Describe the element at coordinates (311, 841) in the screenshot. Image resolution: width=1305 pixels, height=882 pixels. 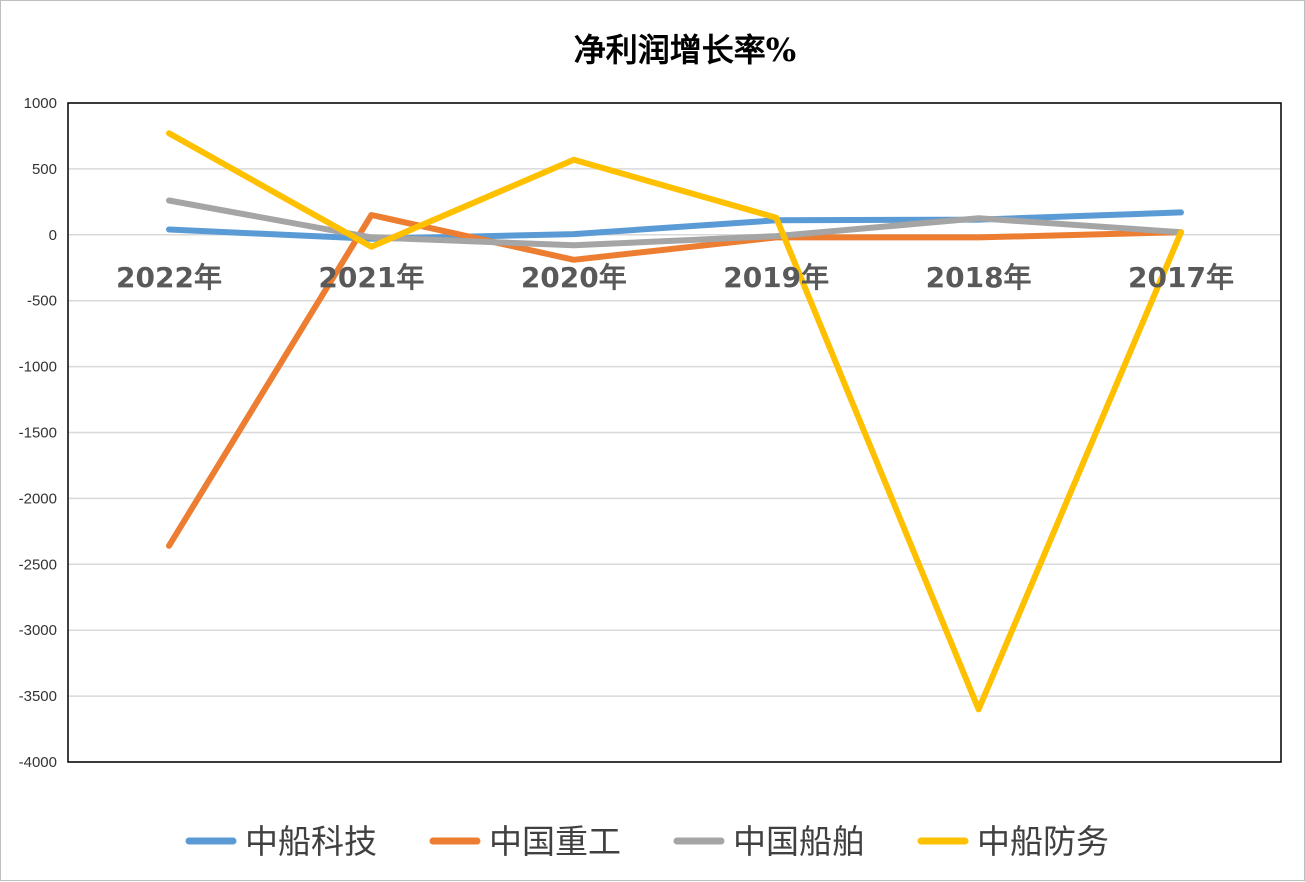
I see `legend-label: 中船科技` at that location.